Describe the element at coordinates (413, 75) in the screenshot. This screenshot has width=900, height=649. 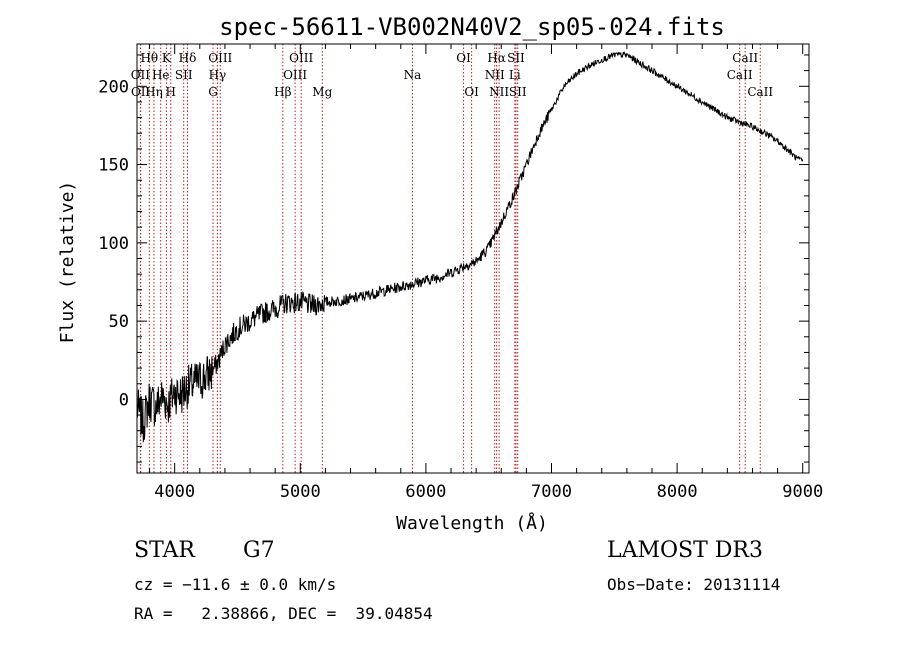
I see `line-label-na: Na` at that location.